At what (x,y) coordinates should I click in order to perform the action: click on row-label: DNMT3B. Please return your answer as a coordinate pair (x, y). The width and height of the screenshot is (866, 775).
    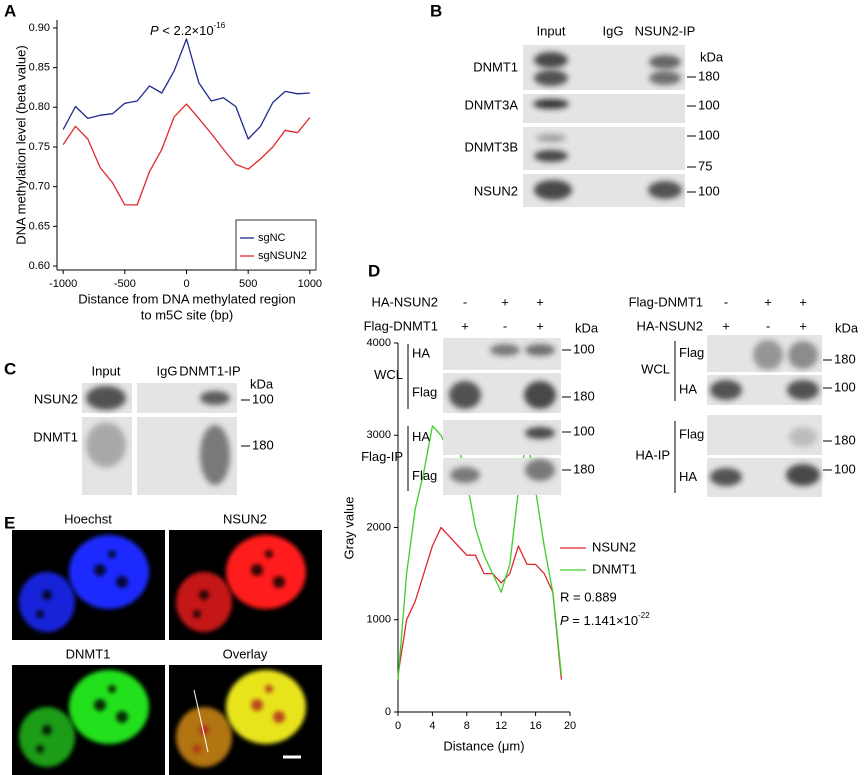
    Looking at the image, I should click on (491, 146).